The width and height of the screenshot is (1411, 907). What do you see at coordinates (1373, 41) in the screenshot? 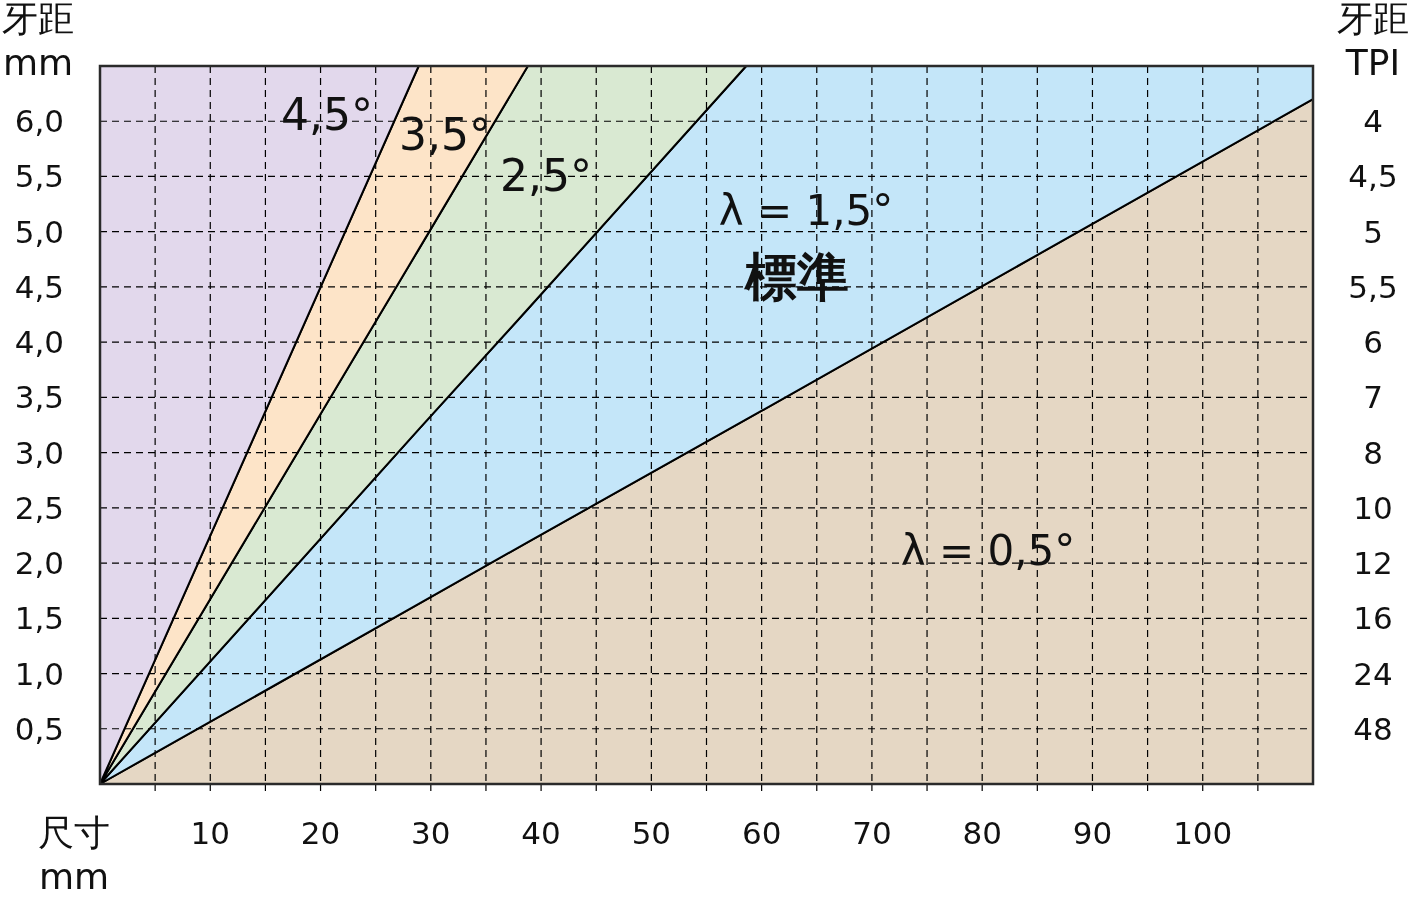
I see `y2-axis-title: 牙距 TPI` at bounding box center [1373, 41].